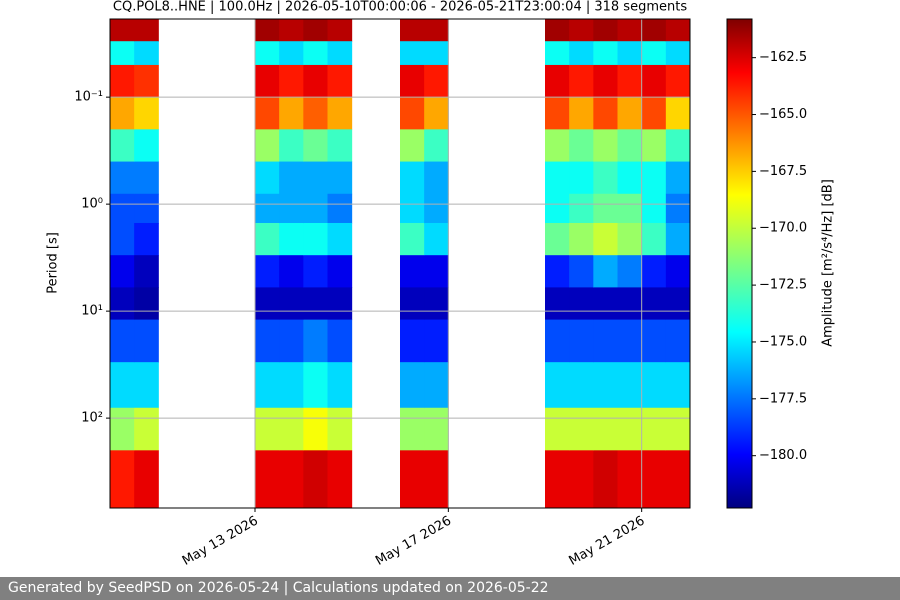 Image resolution: width=900 pixels, height=600 pixels. I want to click on colorbar-tick-label: −167.5, so click(783, 171).